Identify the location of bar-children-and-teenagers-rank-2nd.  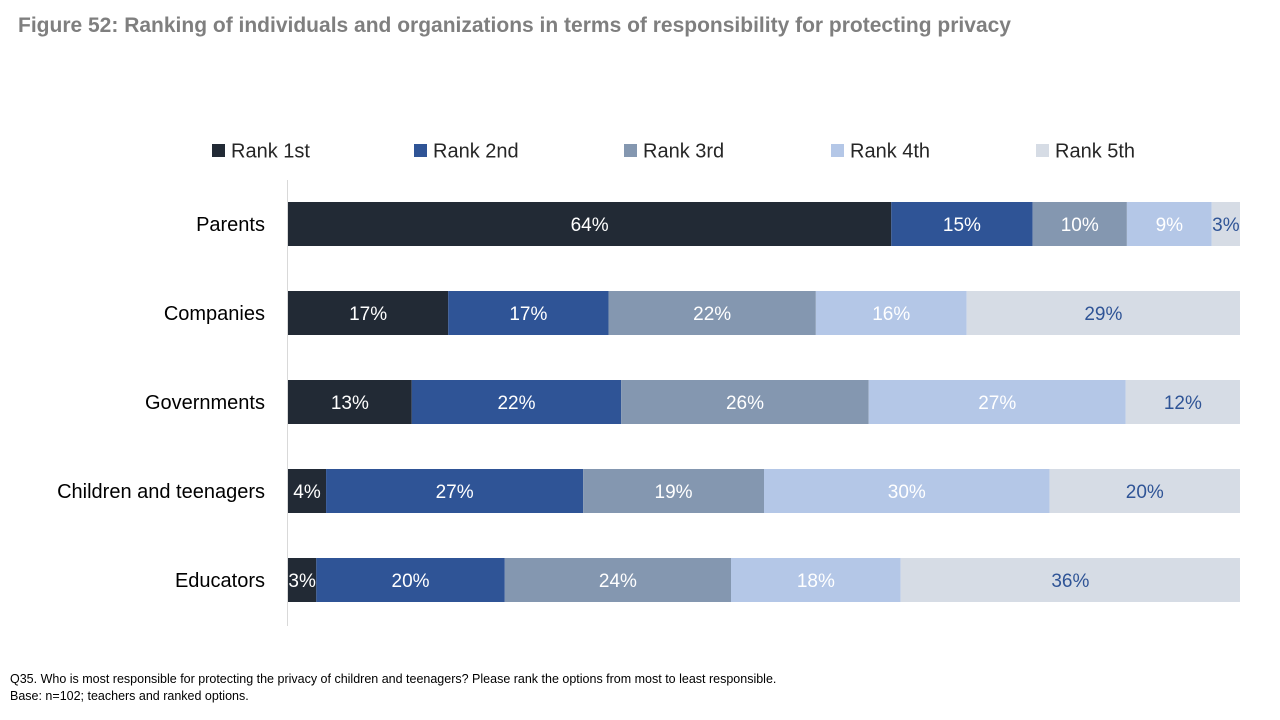
(455, 491).